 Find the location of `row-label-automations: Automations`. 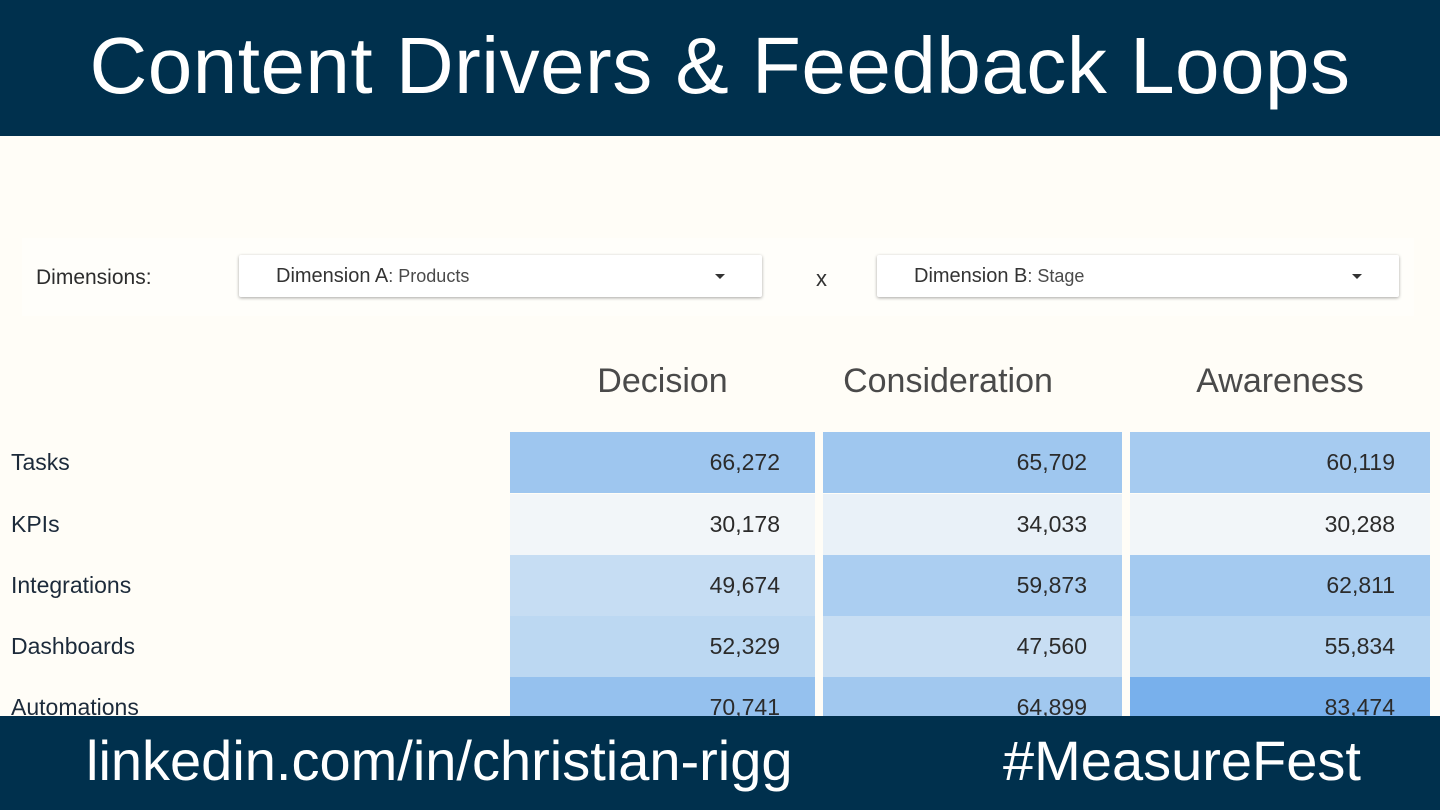

row-label-automations: Automations is located at coordinates (75, 707).